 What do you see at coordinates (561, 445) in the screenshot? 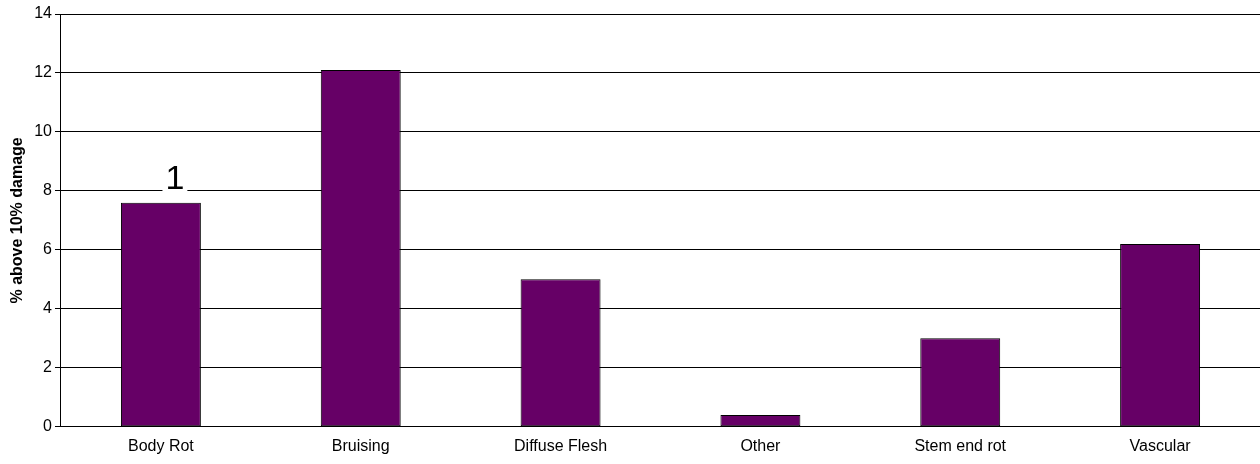
I see `x-tick-label: Diffuse Flesh` at bounding box center [561, 445].